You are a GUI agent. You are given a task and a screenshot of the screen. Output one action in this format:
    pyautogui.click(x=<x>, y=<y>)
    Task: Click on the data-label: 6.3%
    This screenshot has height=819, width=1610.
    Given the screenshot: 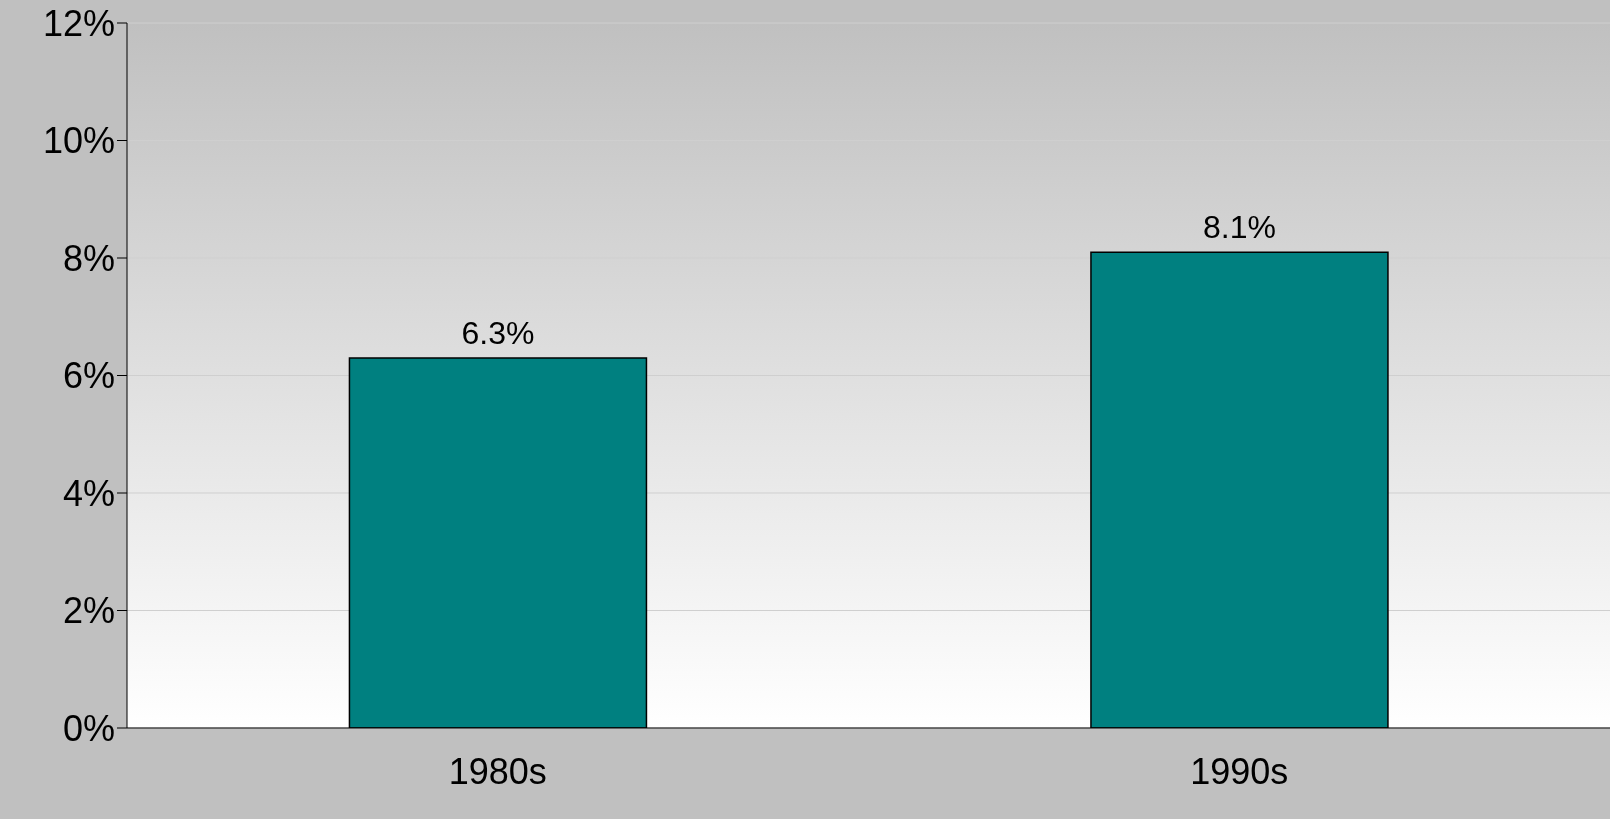 What is the action you would take?
    pyautogui.click(x=498, y=332)
    